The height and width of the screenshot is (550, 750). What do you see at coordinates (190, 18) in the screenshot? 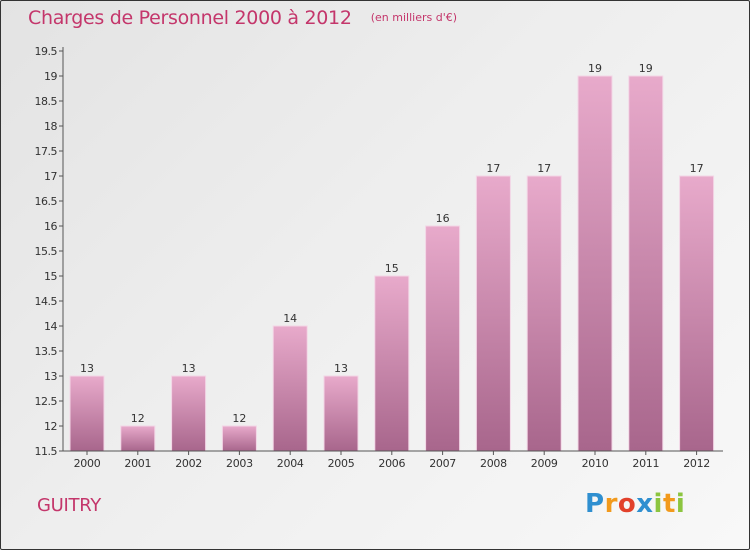
I see `chart-title: Charges de Personnel 2000 à 2012` at bounding box center [190, 18].